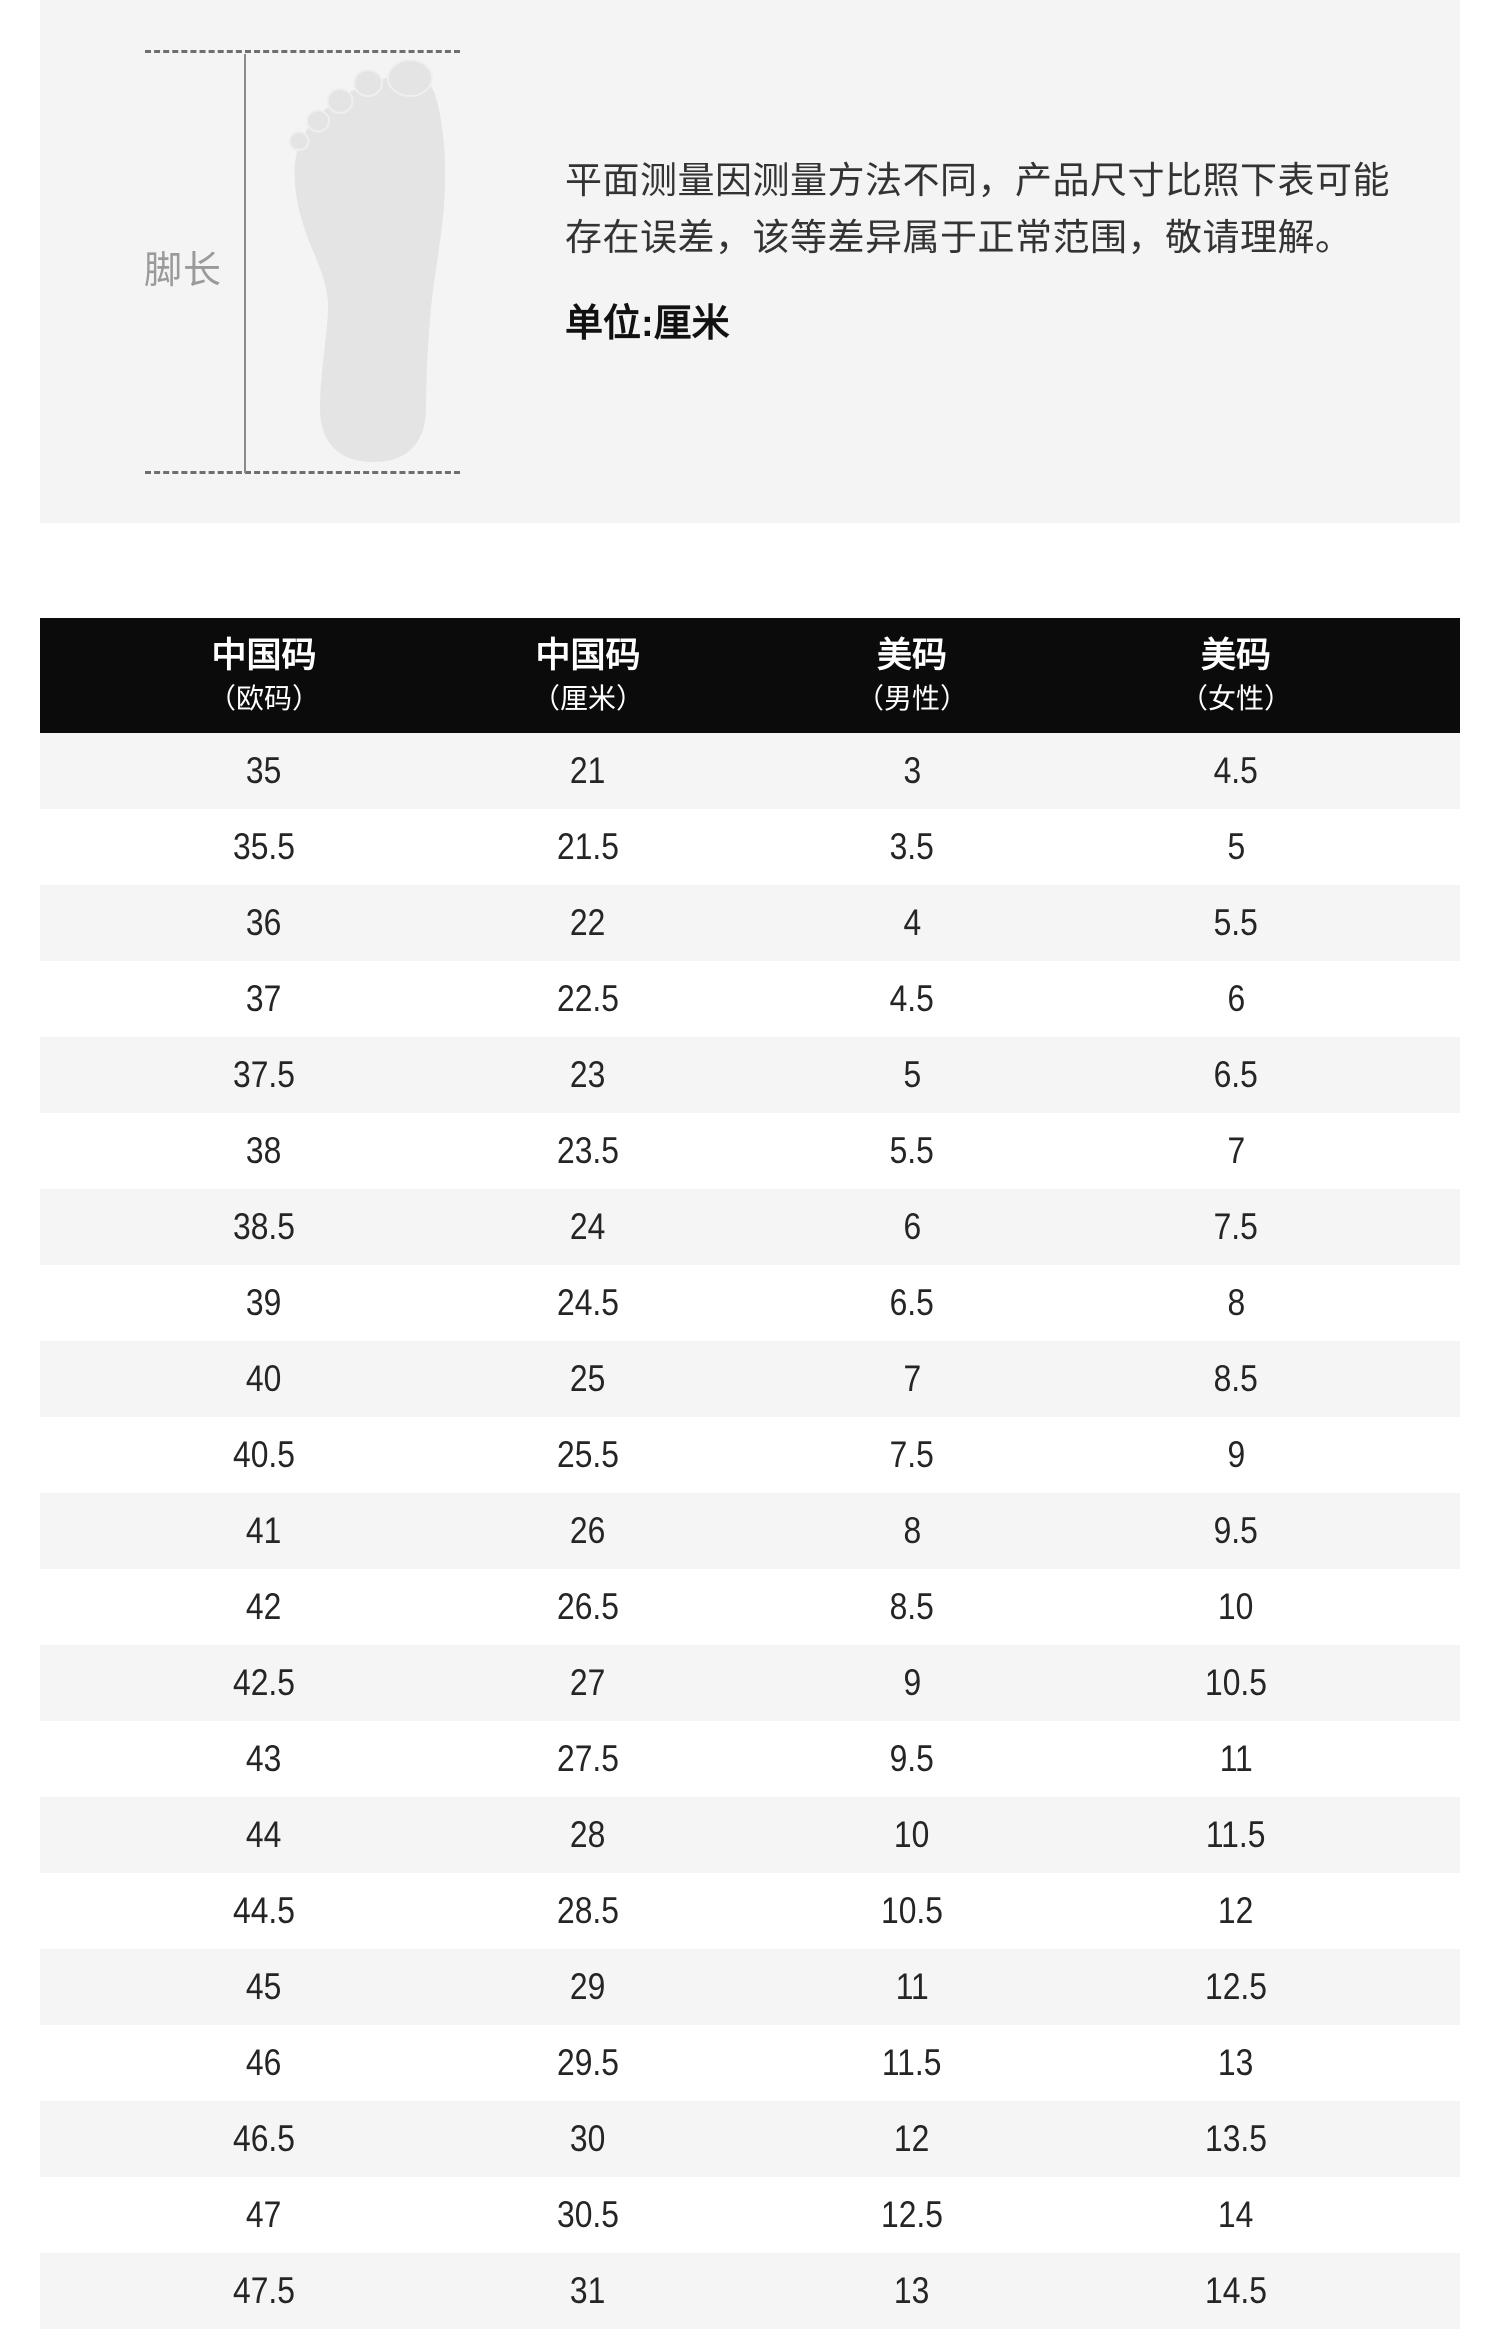 The image size is (1500, 2329). I want to click on unit-label: 单位:厘米, so click(647, 324).